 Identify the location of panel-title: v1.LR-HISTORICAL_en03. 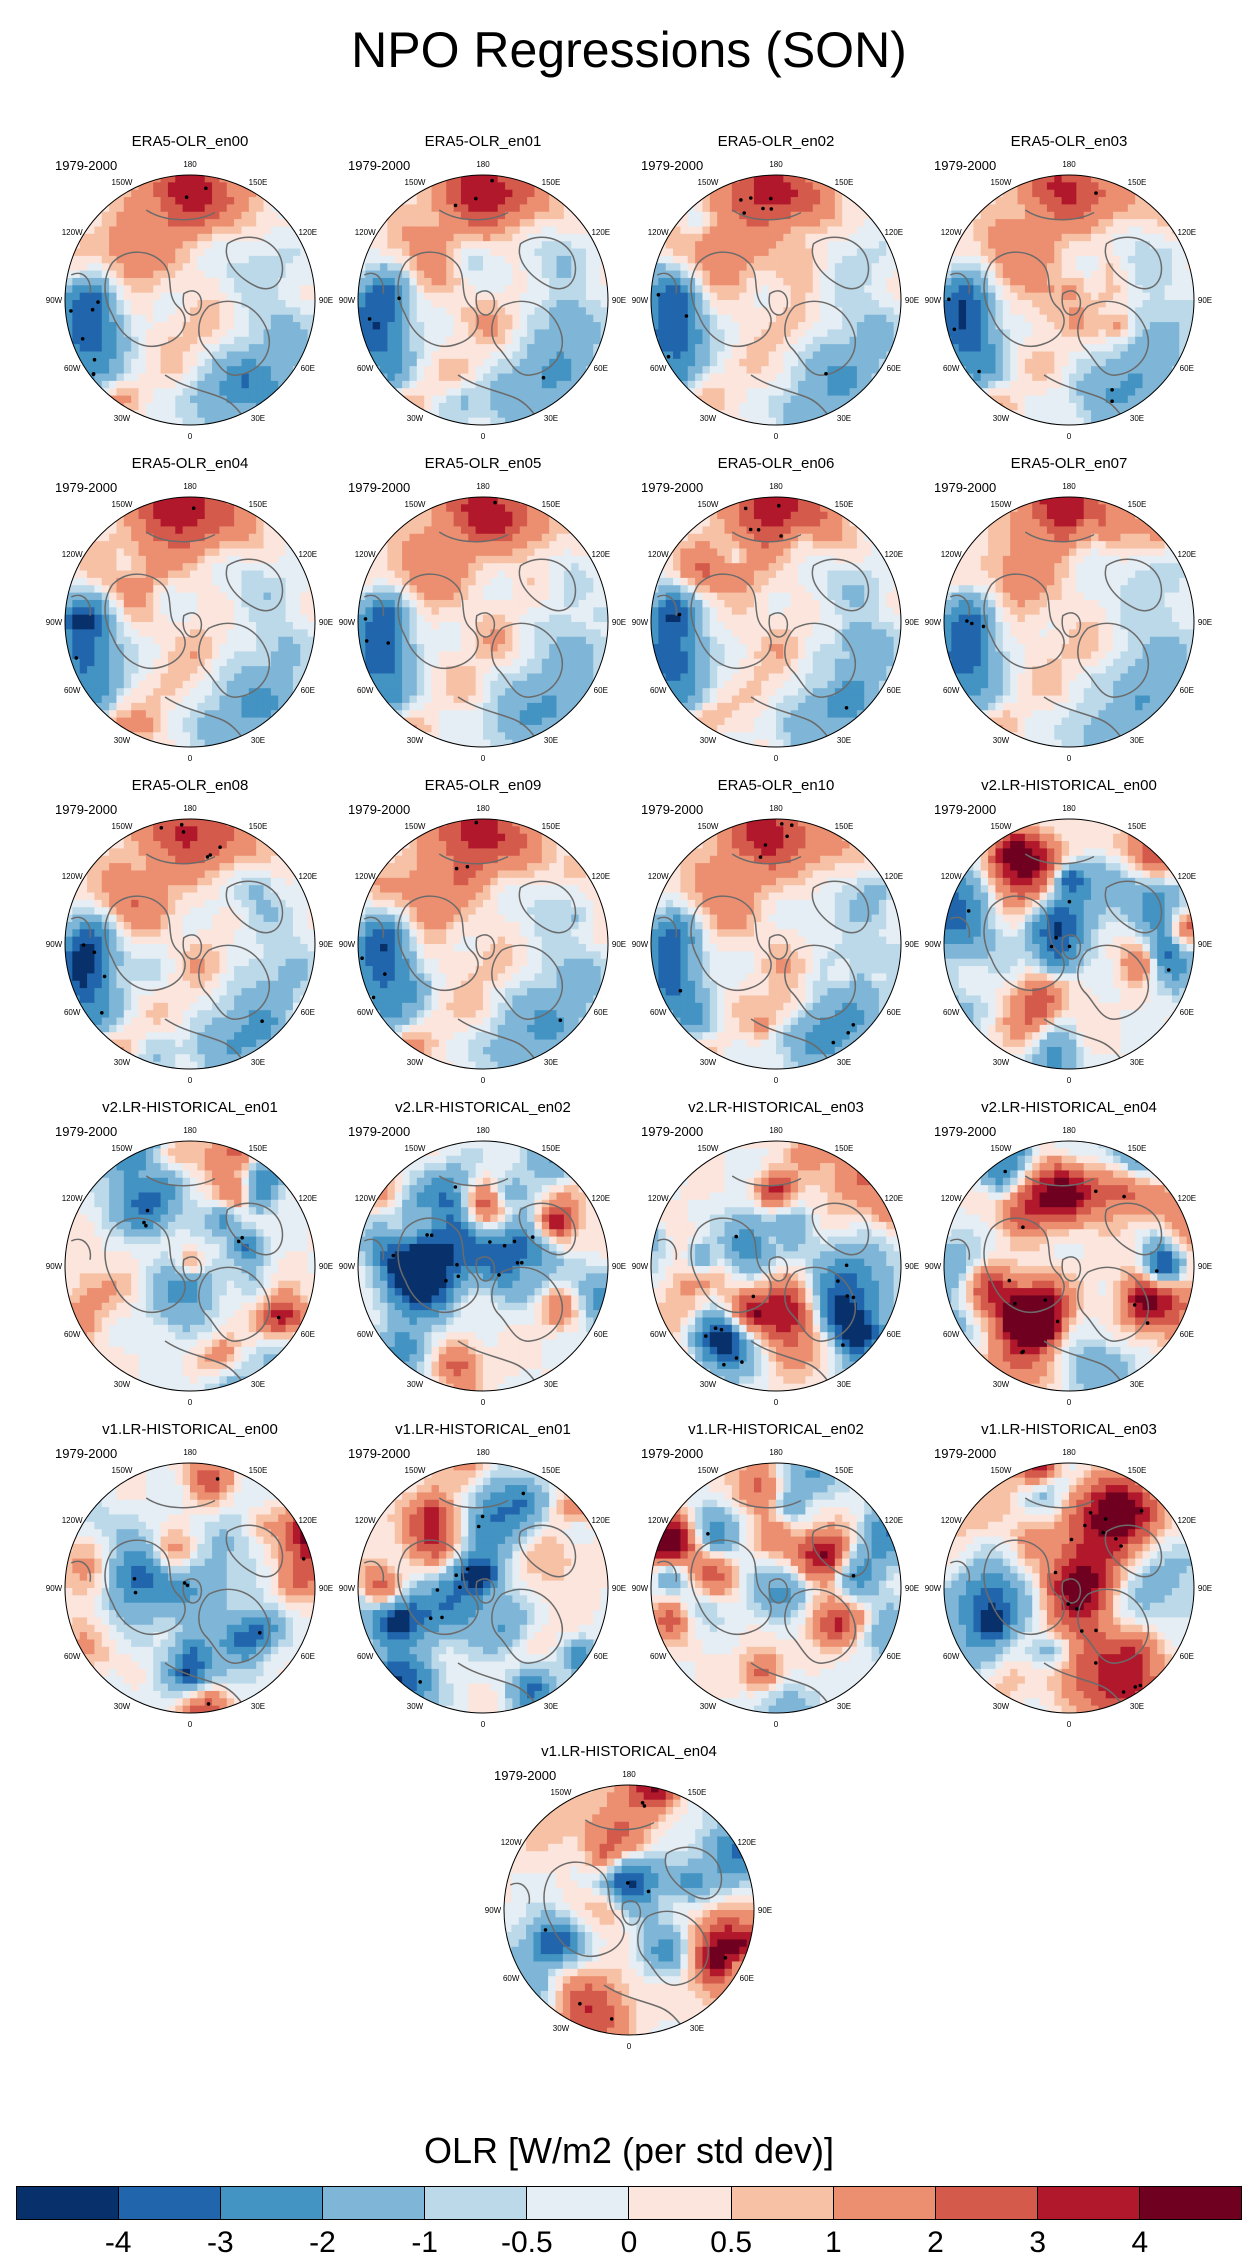
(1069, 1430).